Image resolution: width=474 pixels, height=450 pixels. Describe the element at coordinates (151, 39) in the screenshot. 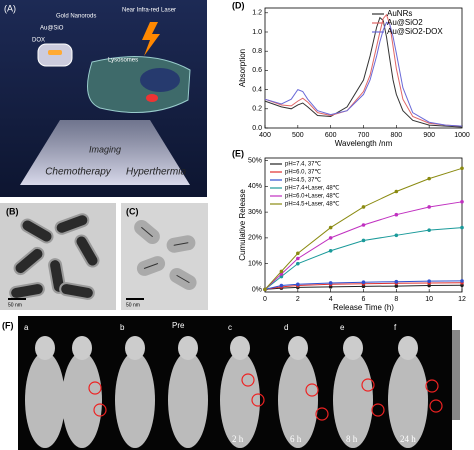

I see `laser-bolt` at that location.